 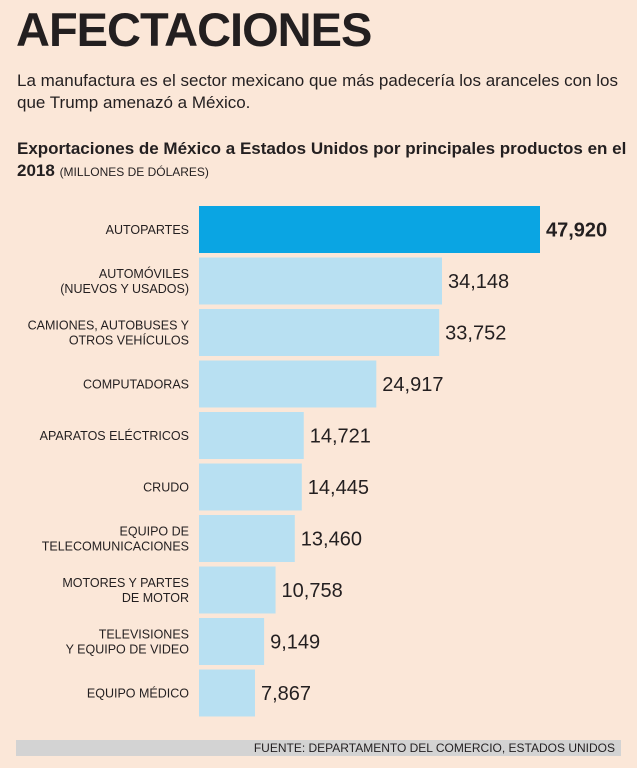 I want to click on value-label: 7,867, so click(x=286, y=694).